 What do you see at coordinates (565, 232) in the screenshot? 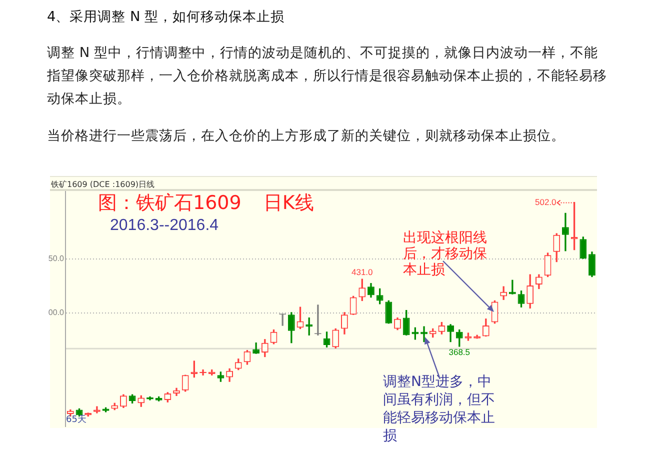
I see `candlestick` at bounding box center [565, 232].